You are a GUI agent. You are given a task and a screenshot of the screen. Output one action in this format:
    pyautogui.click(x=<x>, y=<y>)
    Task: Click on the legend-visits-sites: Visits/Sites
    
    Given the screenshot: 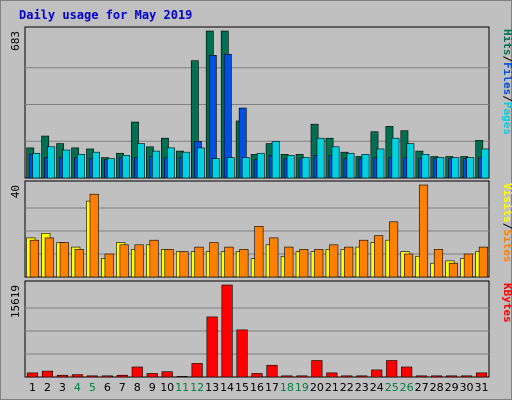 What is the action you would take?
    pyautogui.click(x=506, y=223)
    